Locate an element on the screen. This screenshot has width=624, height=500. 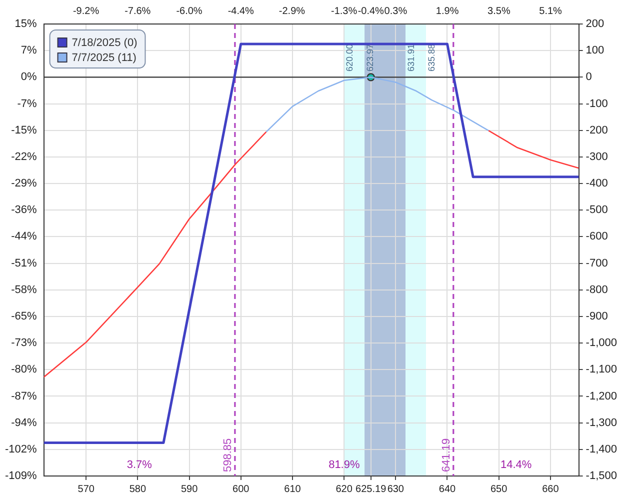
x-tick-label: 660 is located at coordinates (551, 489).